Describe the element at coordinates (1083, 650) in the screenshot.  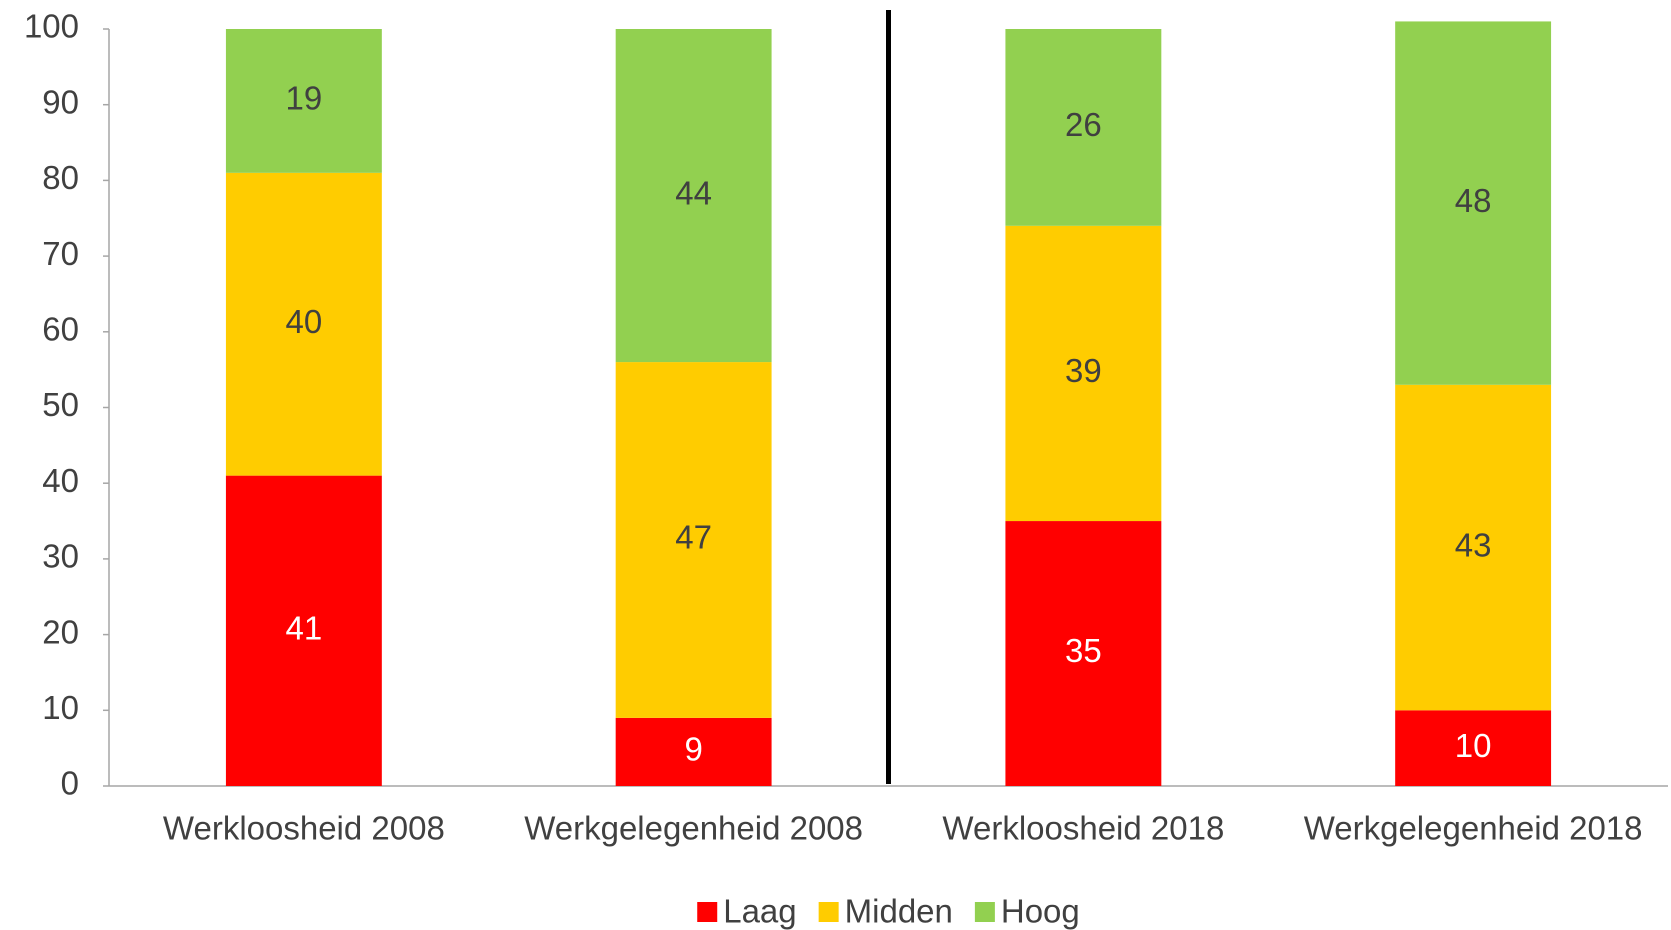
I see `data-label: 35` at that location.